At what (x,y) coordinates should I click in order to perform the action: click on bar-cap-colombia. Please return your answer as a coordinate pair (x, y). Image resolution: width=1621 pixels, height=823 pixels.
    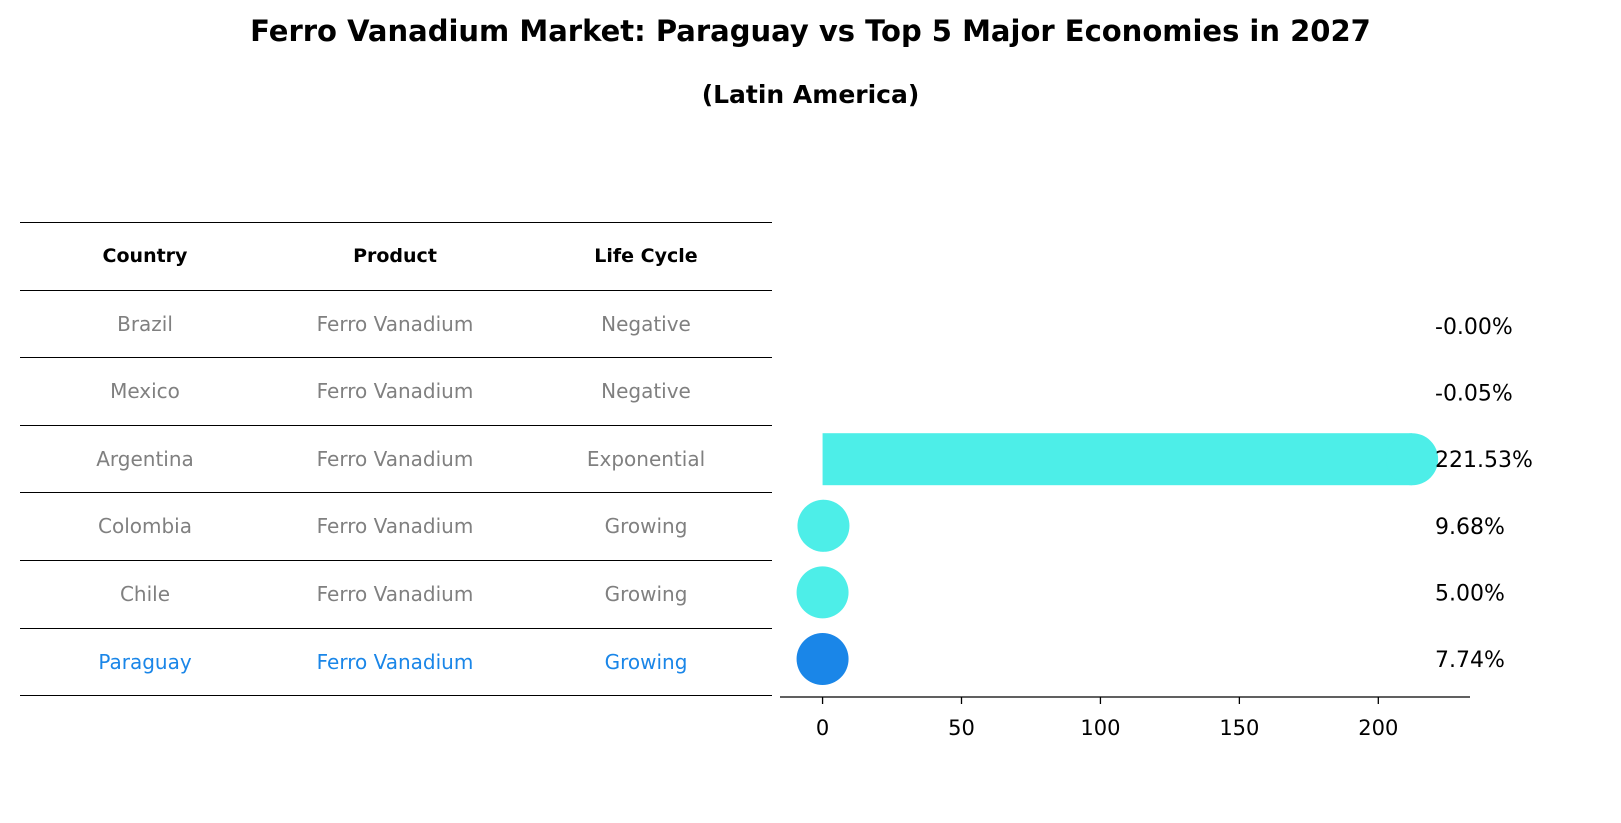
    Looking at the image, I should click on (823, 525).